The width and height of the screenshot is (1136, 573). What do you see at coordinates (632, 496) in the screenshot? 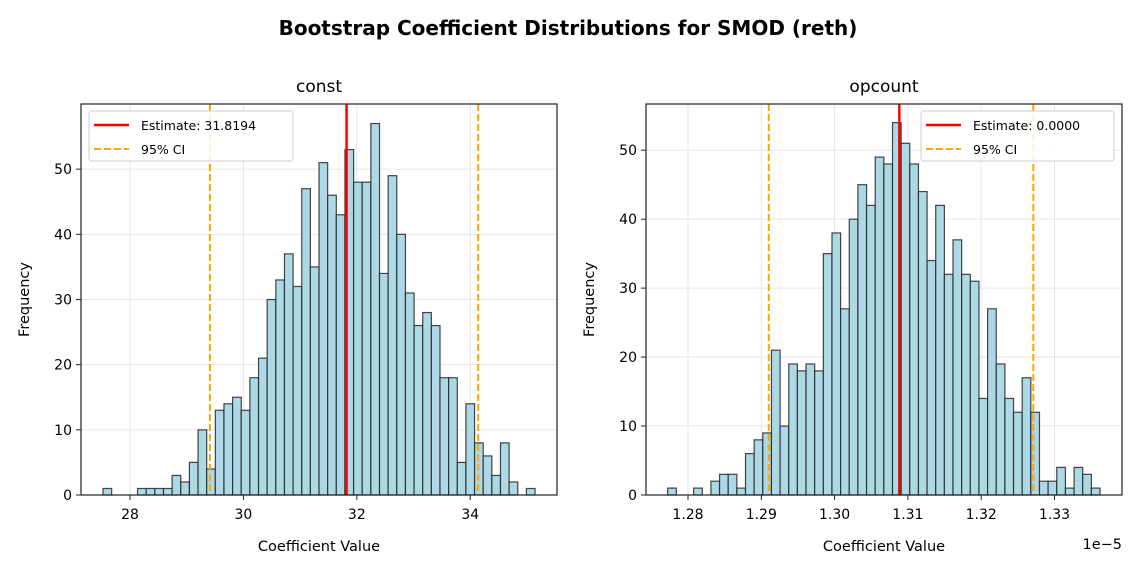
I see `y-tick-label: 0` at bounding box center [632, 496].